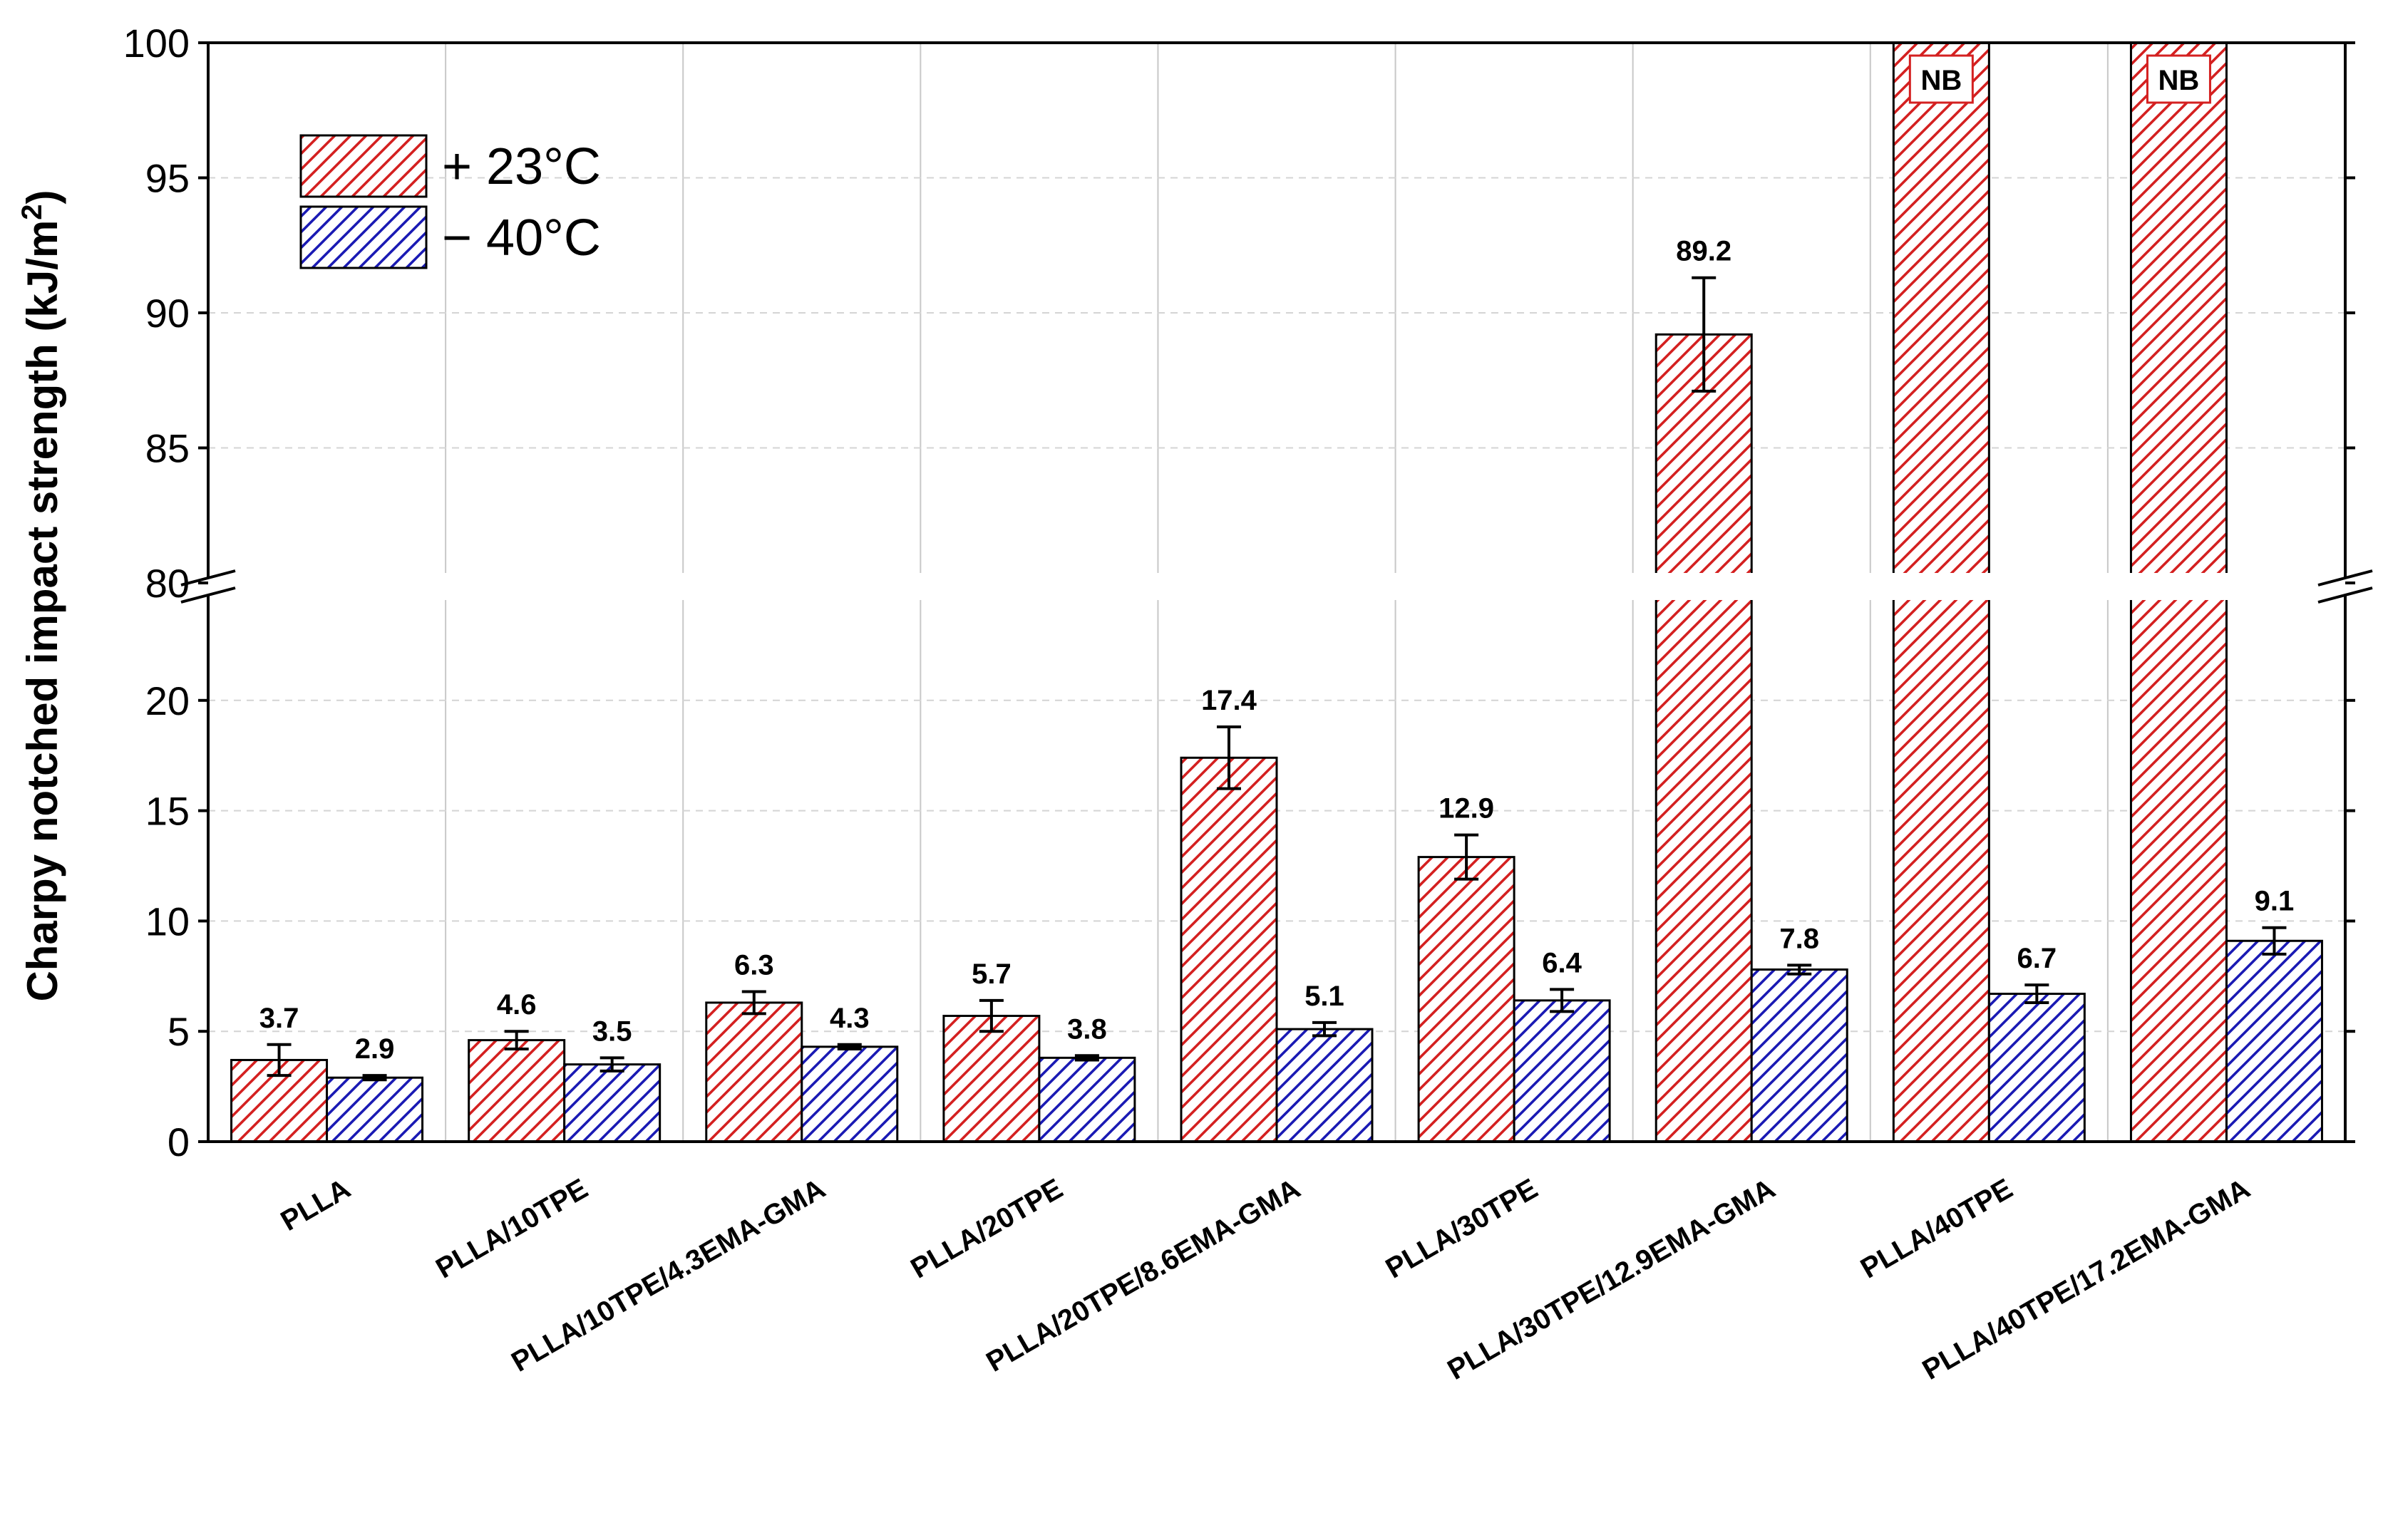 Image resolution: width=2388 pixels, height=1540 pixels. Describe the element at coordinates (179, 1031) in the screenshot. I see `y-tick-label: 5` at that location.